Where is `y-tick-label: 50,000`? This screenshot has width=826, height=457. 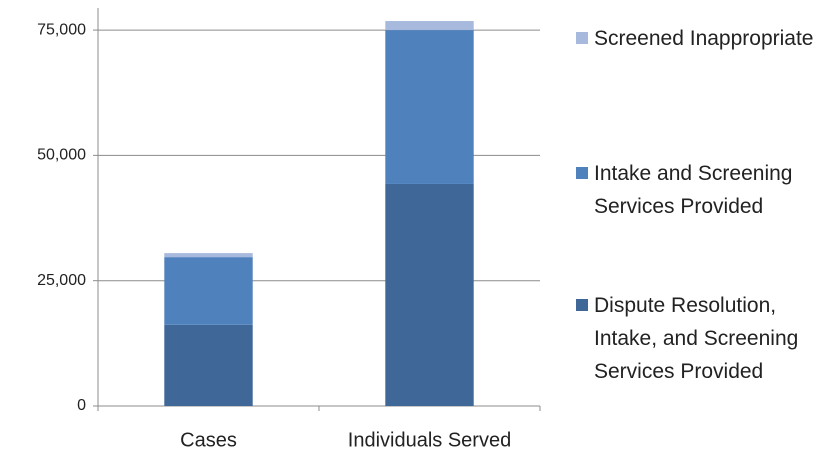 y-tick-label: 50,000 is located at coordinates (61, 155).